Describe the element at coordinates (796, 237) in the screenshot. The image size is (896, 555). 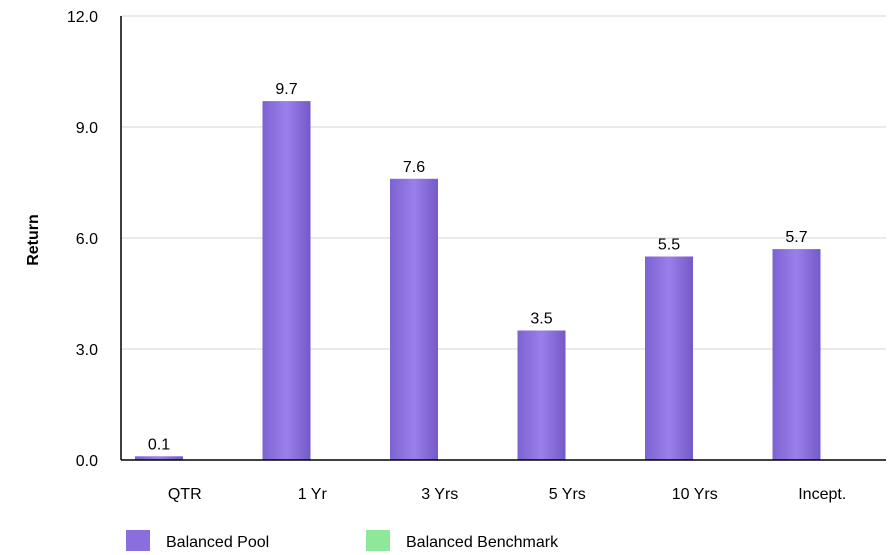
I see `data-label: 5.7` at that location.